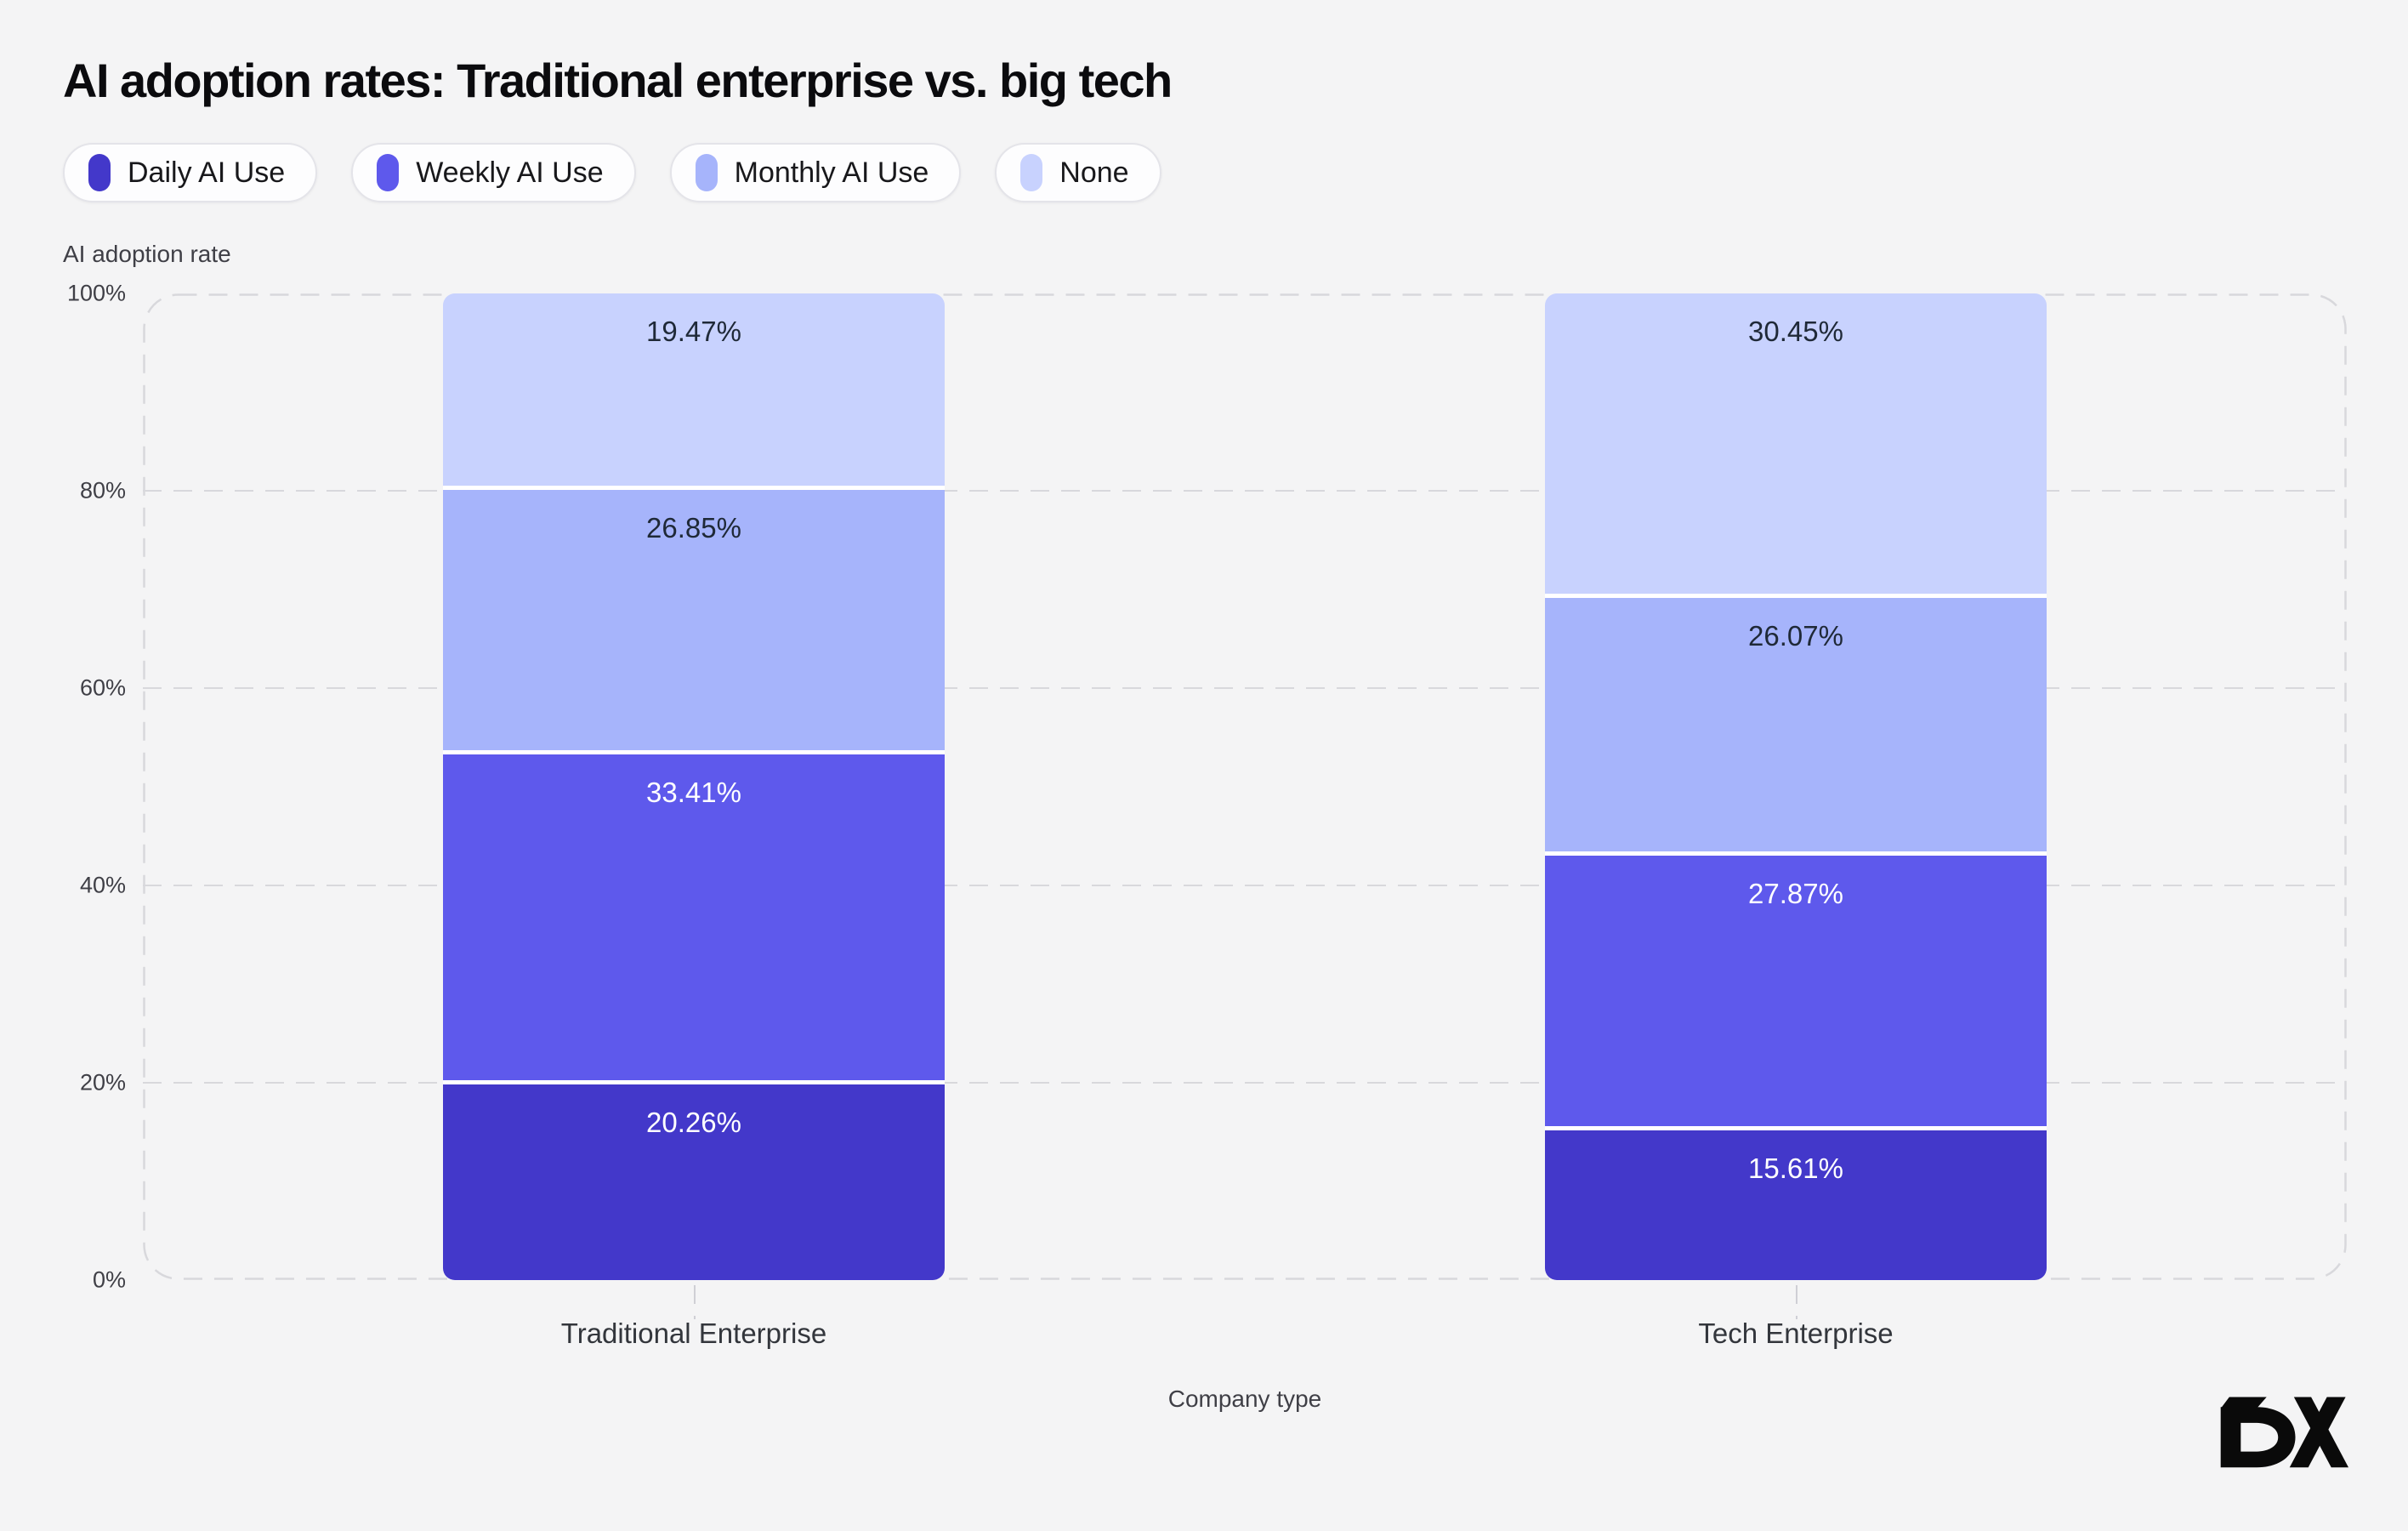  Describe the element at coordinates (102, 687) in the screenshot. I see `y-tick-label: 60%` at that location.